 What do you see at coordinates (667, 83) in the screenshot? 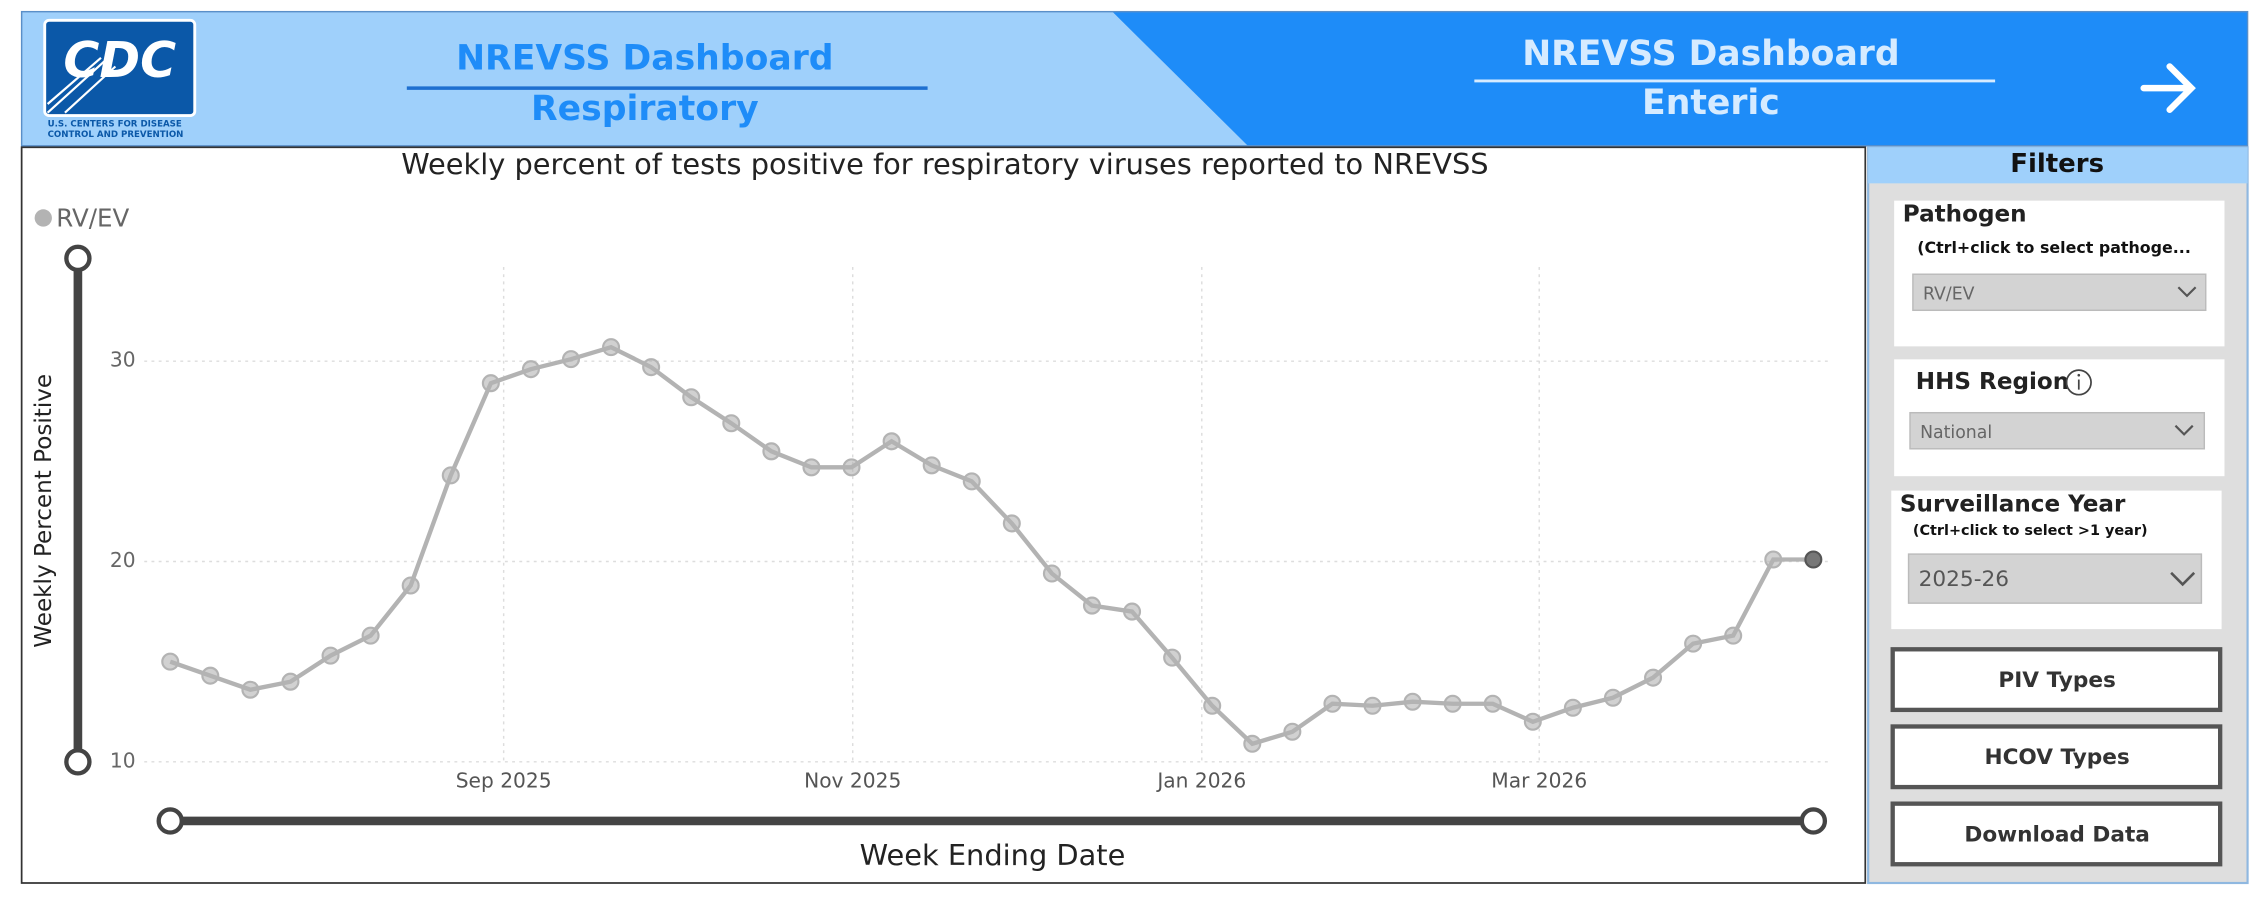
I see `tab-respiratory: NREVSS Dashboard Respiratory` at bounding box center [667, 83].